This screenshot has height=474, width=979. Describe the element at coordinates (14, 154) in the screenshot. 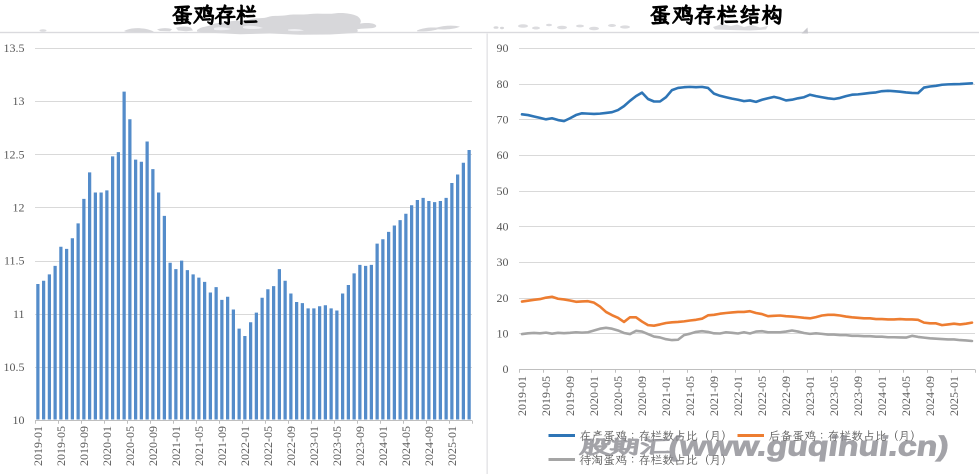

I see `svg-text: 12.5` at that location.